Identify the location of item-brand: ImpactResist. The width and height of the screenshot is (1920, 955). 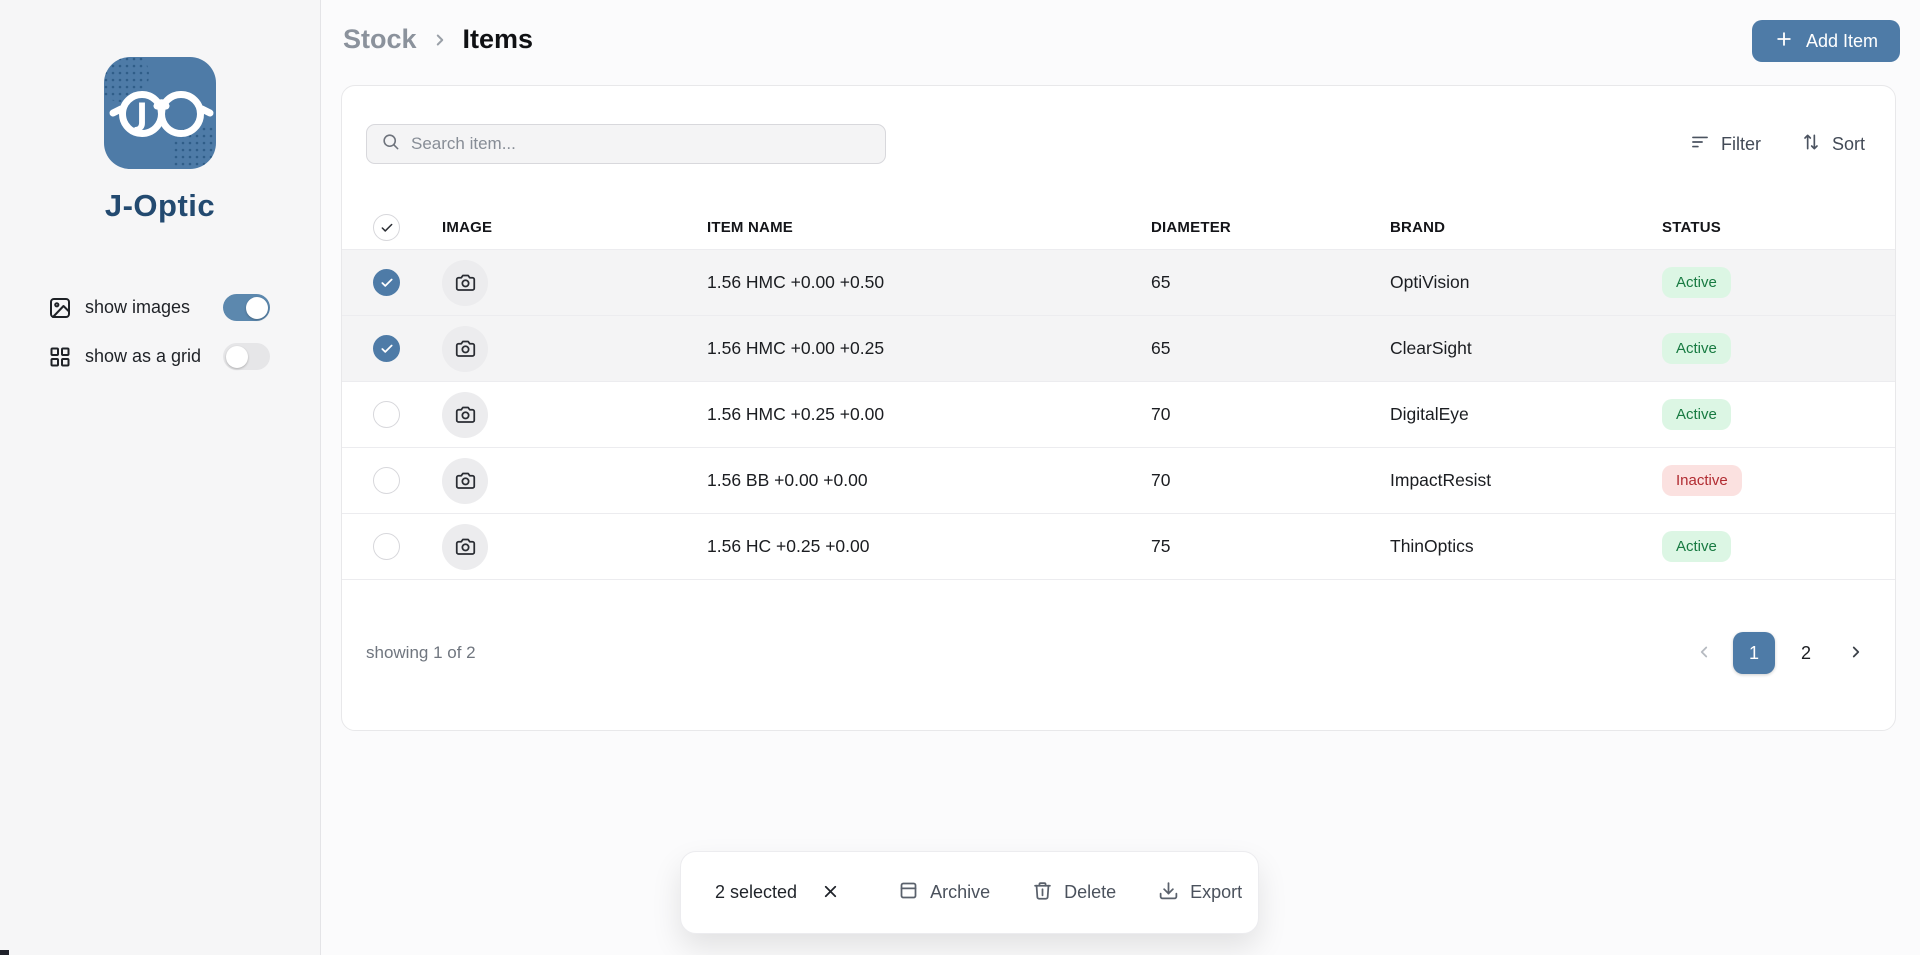
(1441, 480).